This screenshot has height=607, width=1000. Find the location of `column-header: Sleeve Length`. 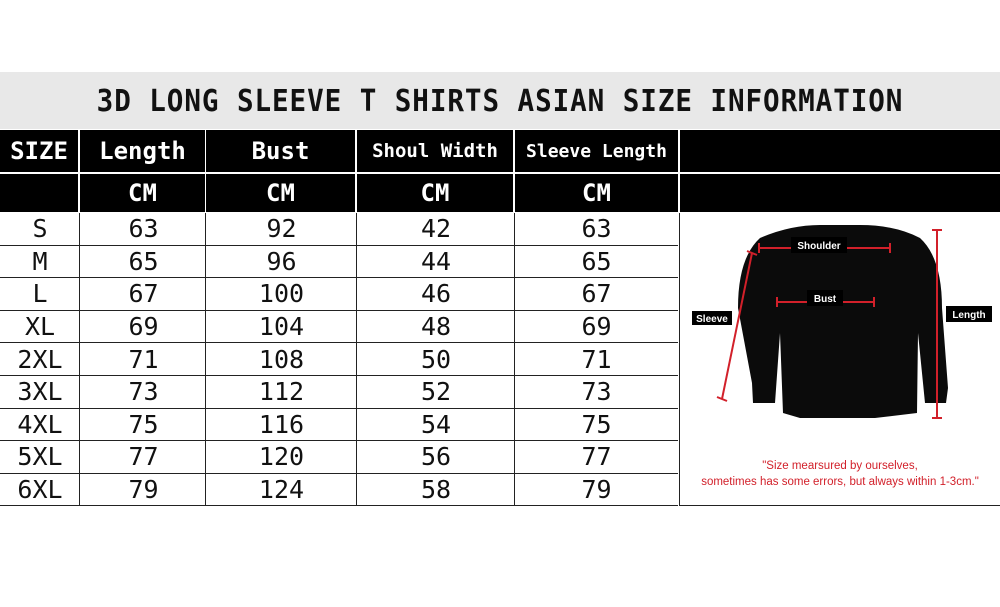

column-header: Sleeve Length is located at coordinates (596, 151).